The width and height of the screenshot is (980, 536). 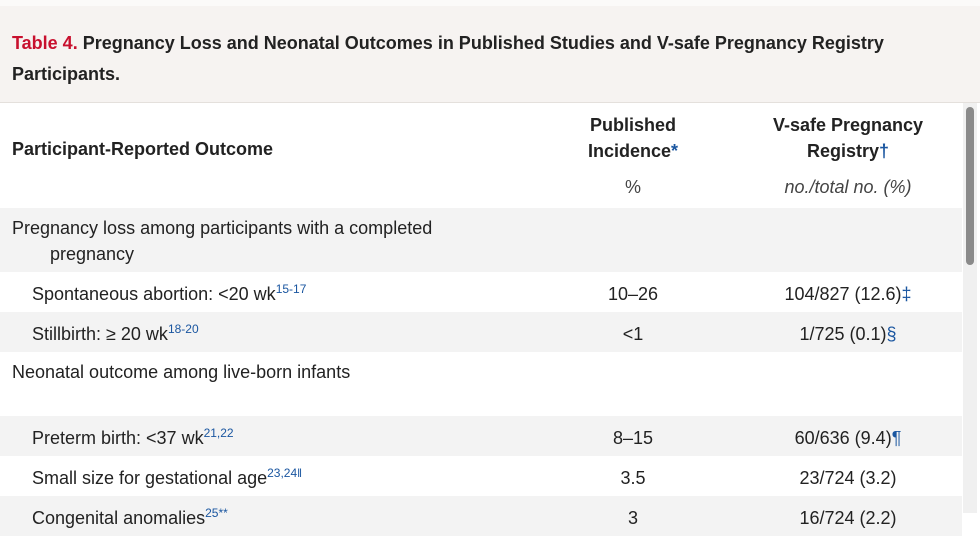 What do you see at coordinates (181, 372) in the screenshot?
I see `row-label-text: Neonatal outcome among live-born infants` at bounding box center [181, 372].